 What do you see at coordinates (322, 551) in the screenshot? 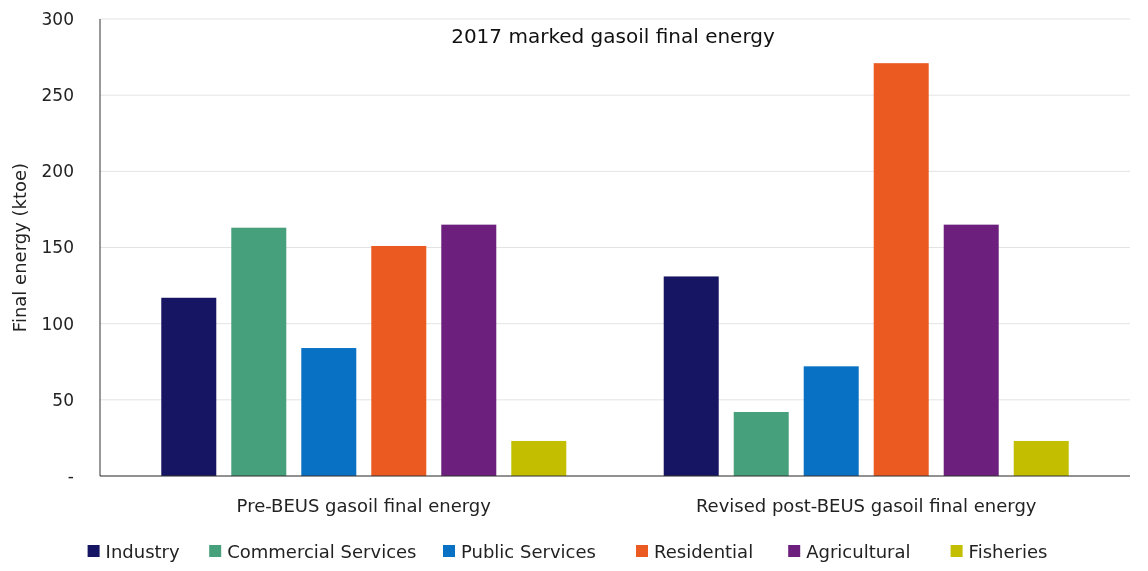
I see `legend-label: Commercial Services` at bounding box center [322, 551].